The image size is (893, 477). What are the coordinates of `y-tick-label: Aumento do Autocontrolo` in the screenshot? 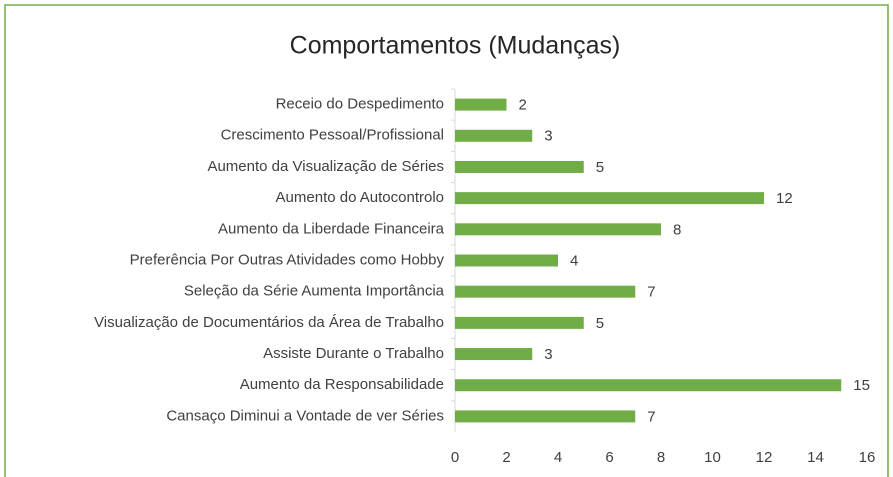 It's located at (360, 197).